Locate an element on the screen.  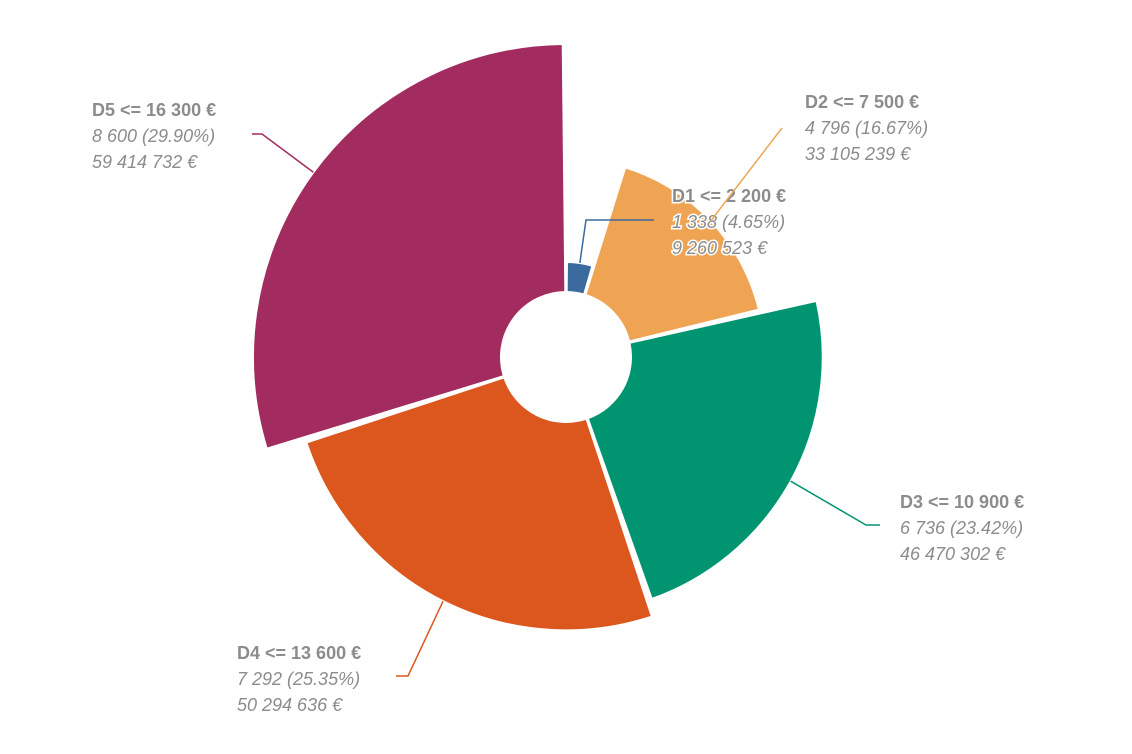
label-amount-d1: 9 260 523 € is located at coordinates (720, 248).